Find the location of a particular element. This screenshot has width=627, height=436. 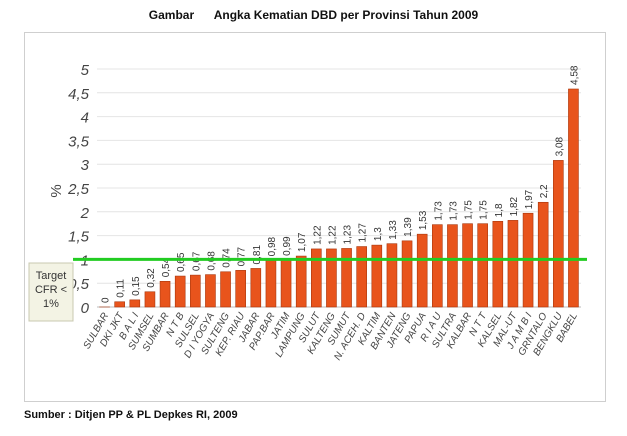

y-tick-label: 0 is located at coordinates (85, 308).